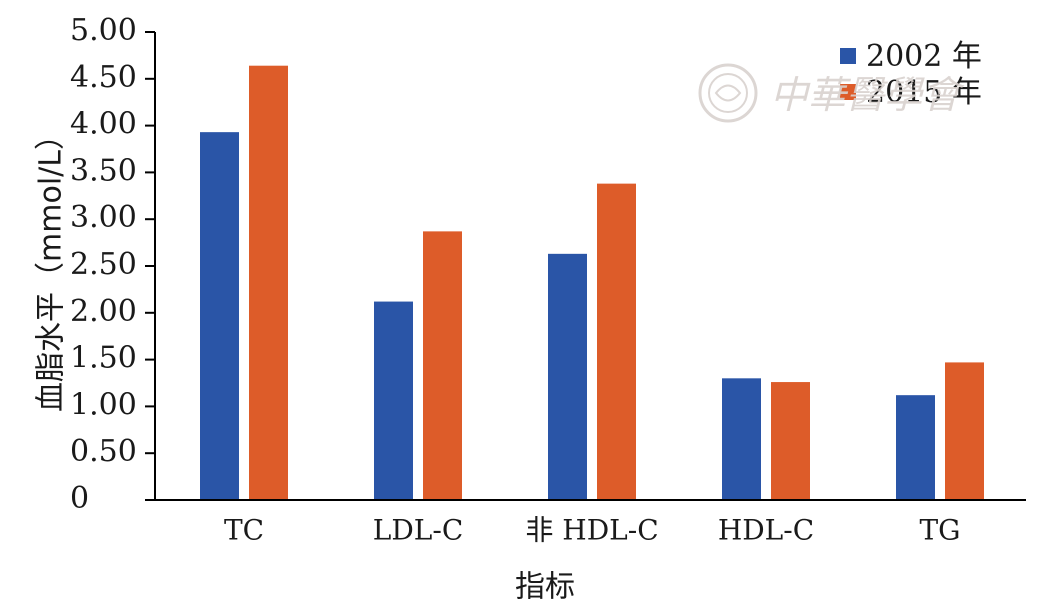 This screenshot has width=1037, height=611. I want to click on x-category-label: 非 HDL-C, so click(591, 530).